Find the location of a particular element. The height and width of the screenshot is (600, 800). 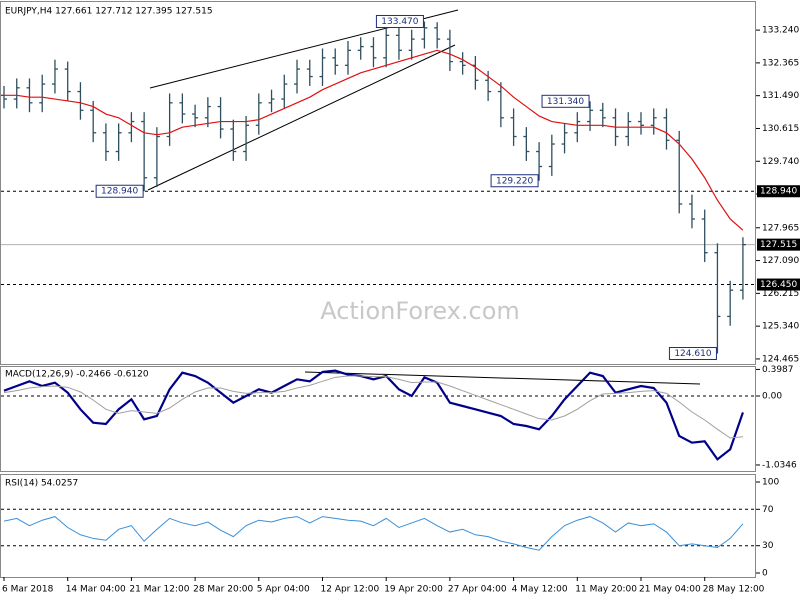

y-tick-label: 100 is located at coordinates (770, 483).